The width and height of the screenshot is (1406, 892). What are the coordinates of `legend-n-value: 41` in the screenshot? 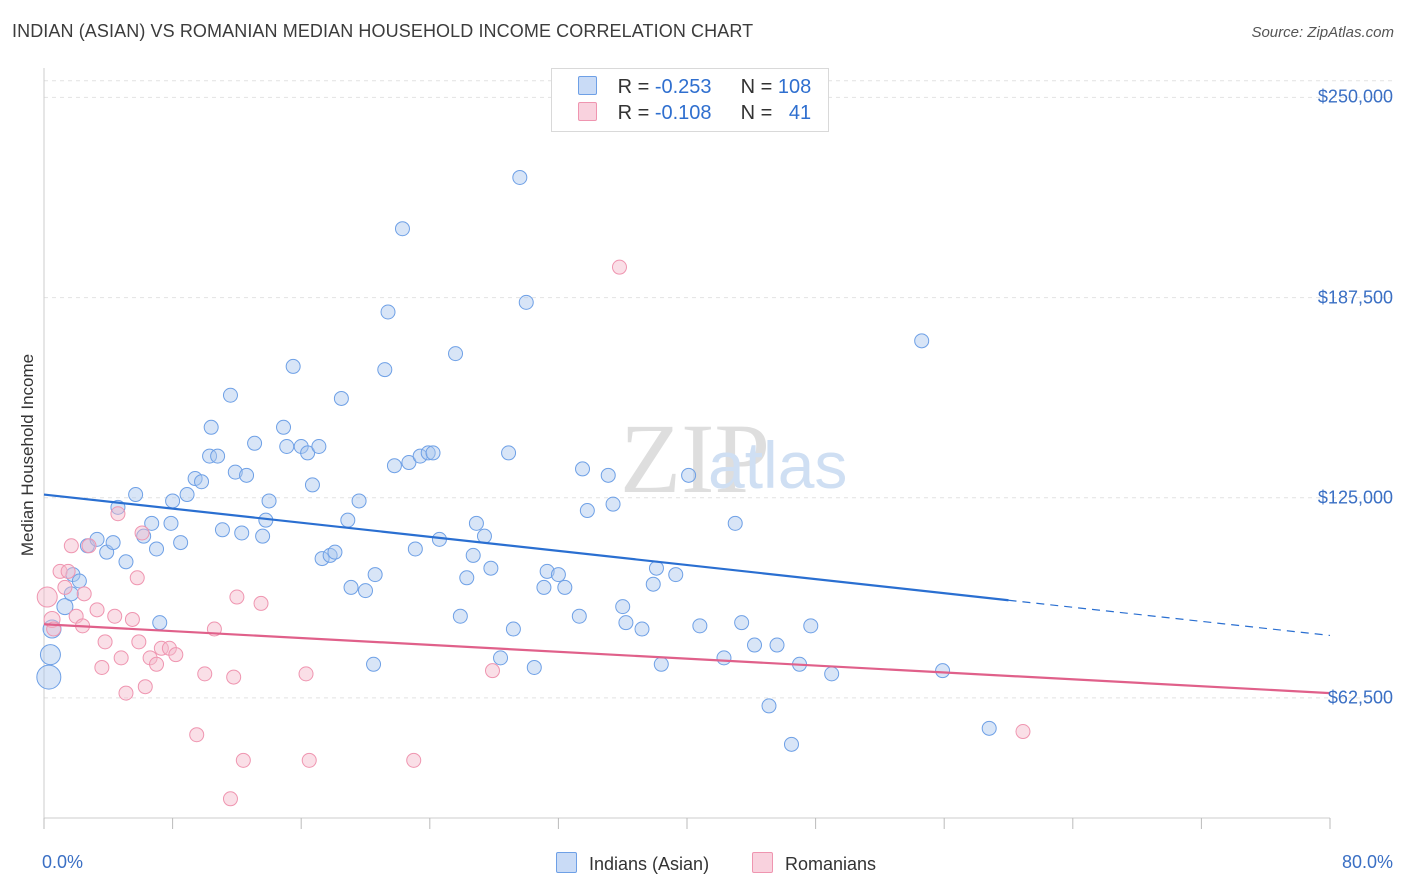 It's located at (800, 113).